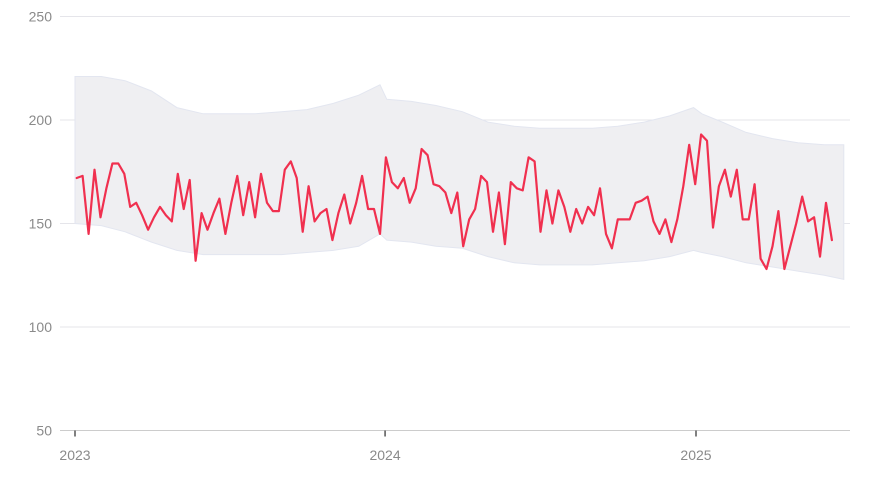  Describe the element at coordinates (44, 431) in the screenshot. I see `y-tick-label-50: 50` at that location.